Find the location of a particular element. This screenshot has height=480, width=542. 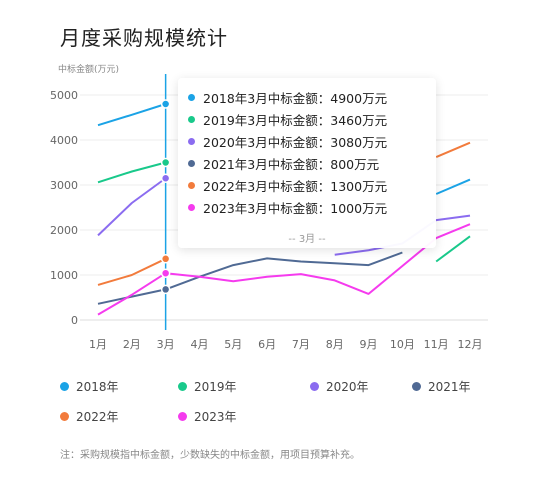

tooltip-row-label: 2018年3月中标金额：4900万元 is located at coordinates (295, 98).